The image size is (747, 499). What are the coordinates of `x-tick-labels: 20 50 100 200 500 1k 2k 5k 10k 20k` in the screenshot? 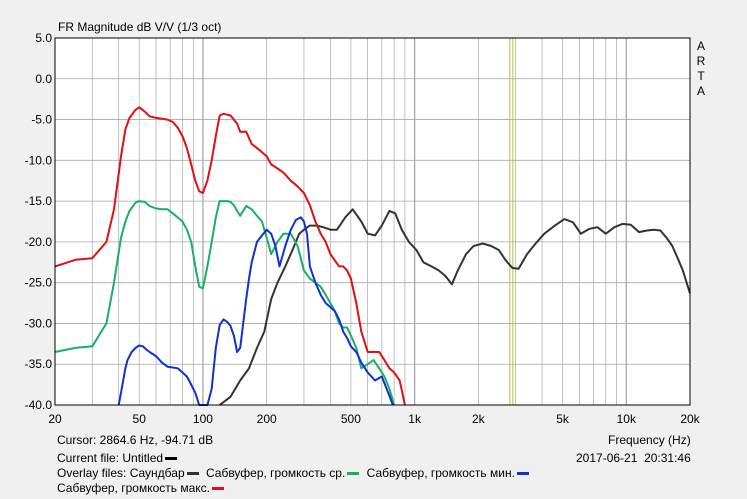 It's located at (374, 419).